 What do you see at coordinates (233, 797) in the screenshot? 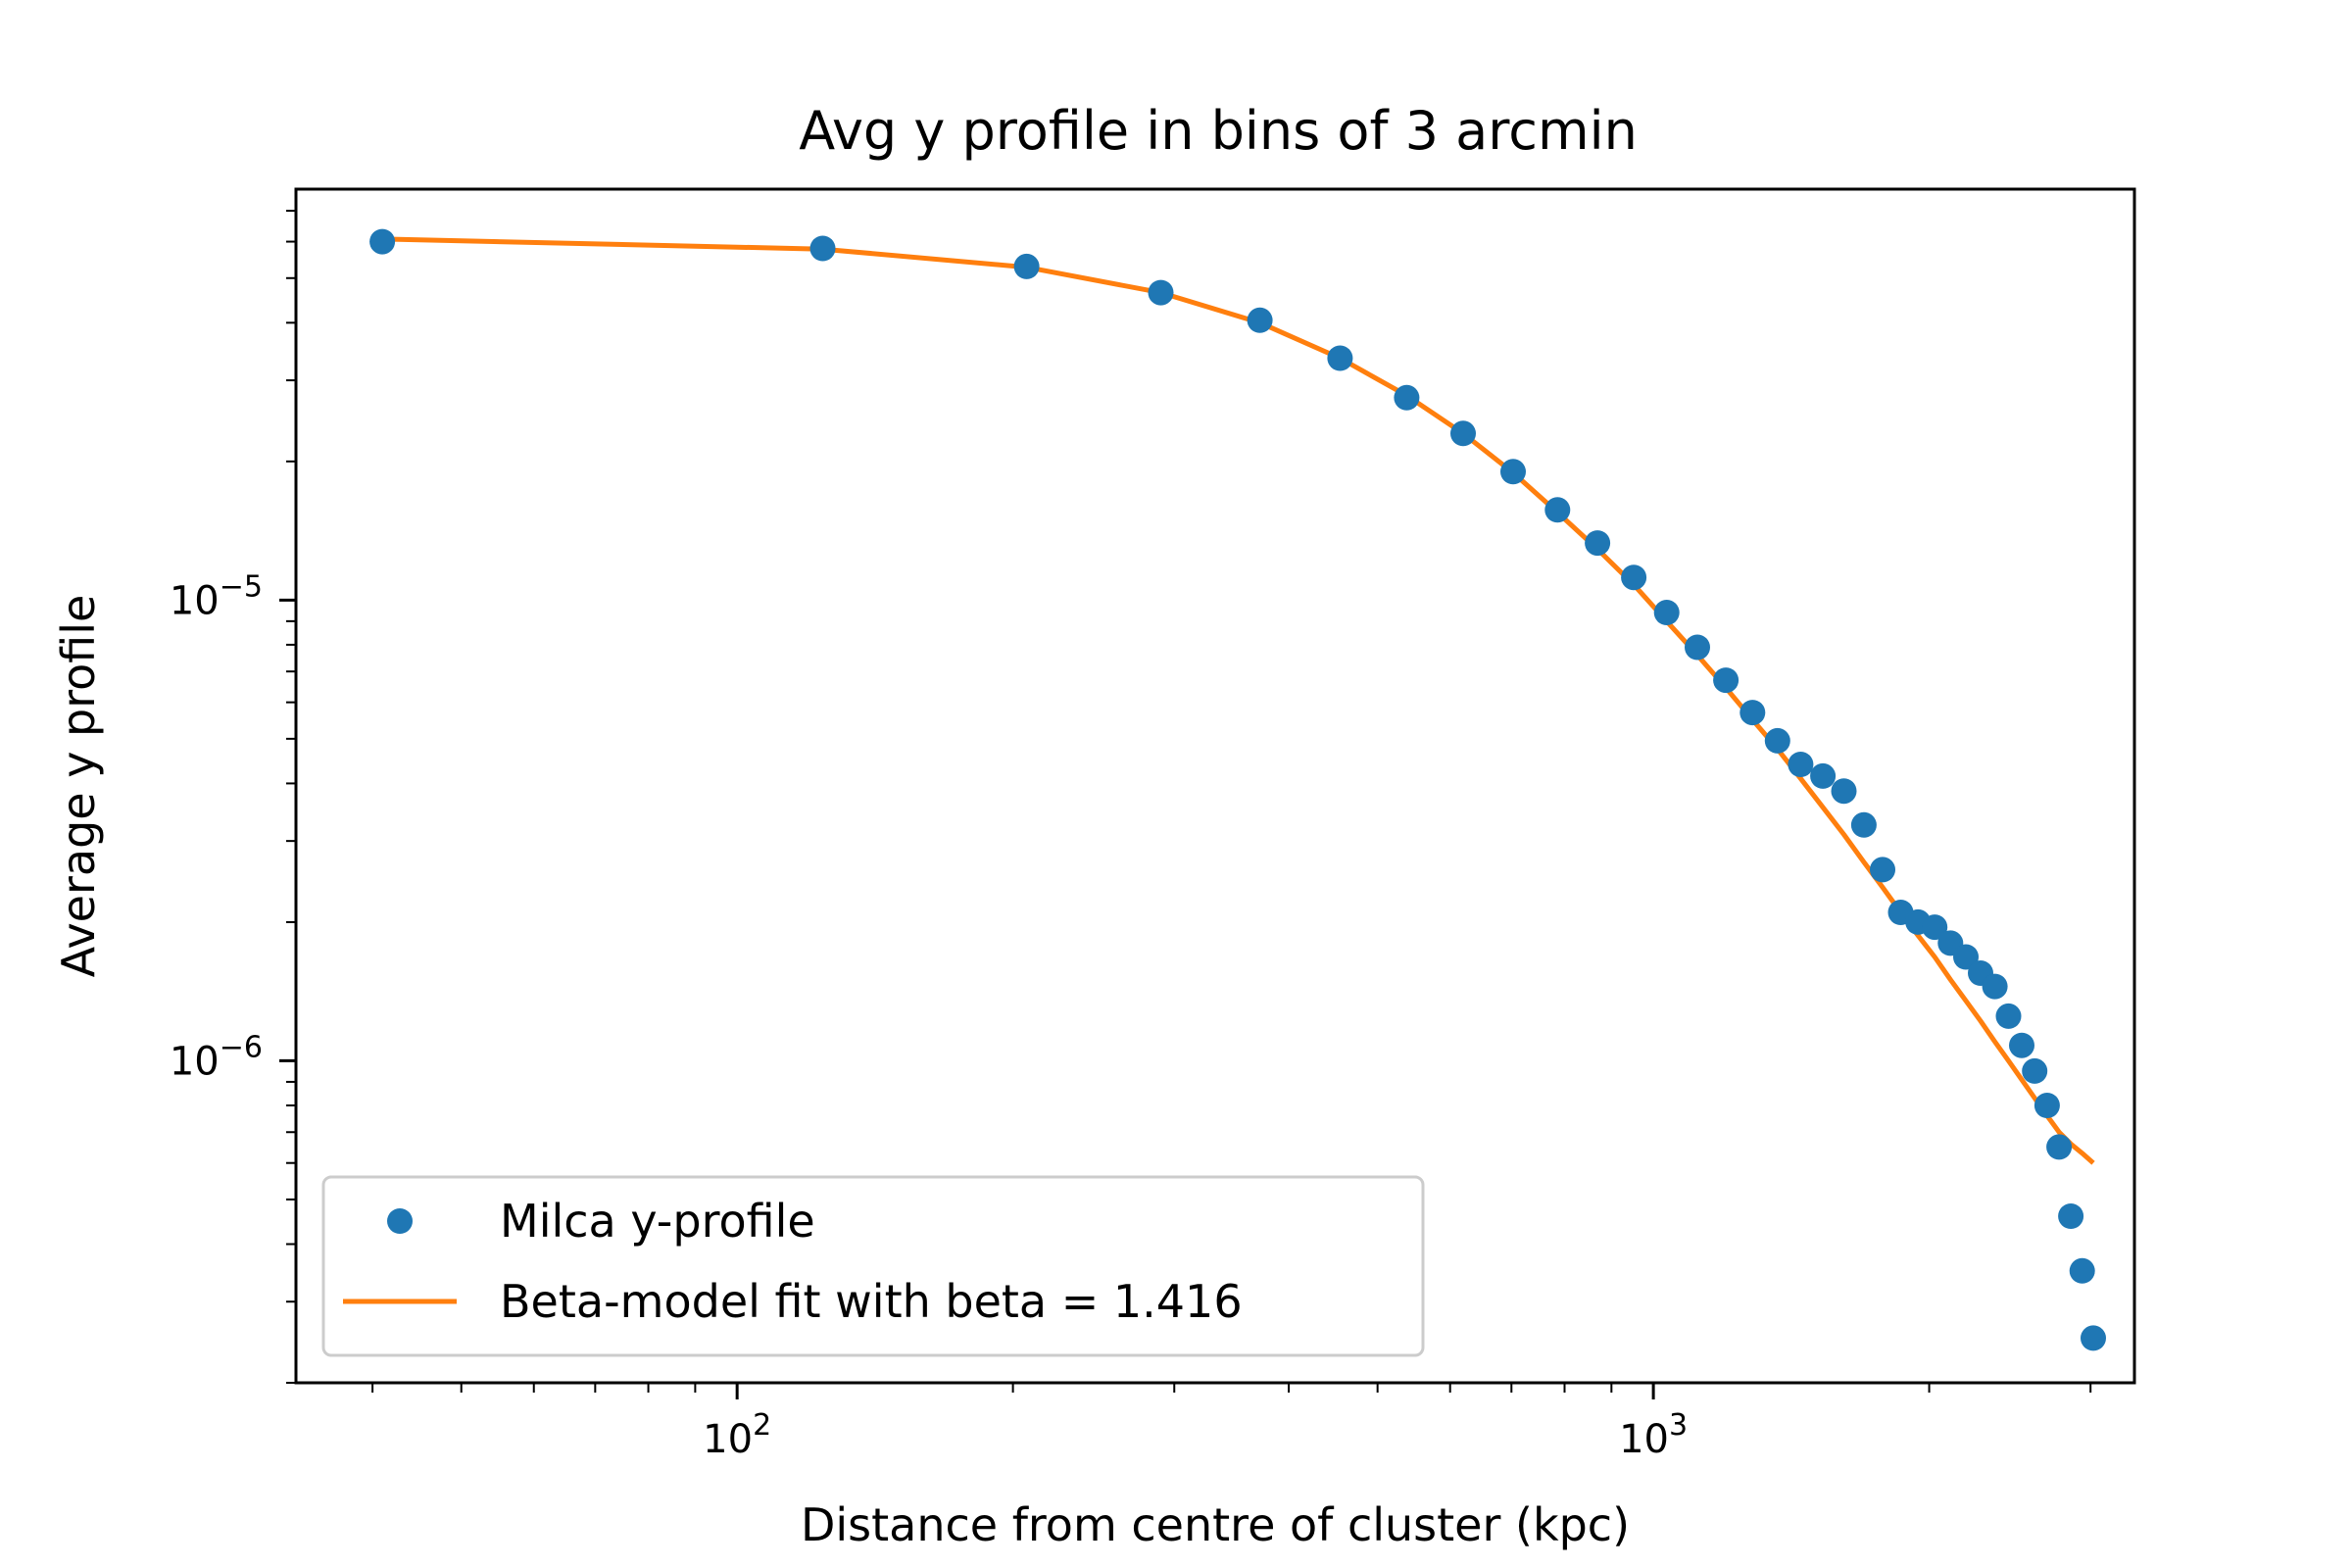
I see `y-axis-ticks: 10⁻⁶ 10⁻⁵` at bounding box center [233, 797].